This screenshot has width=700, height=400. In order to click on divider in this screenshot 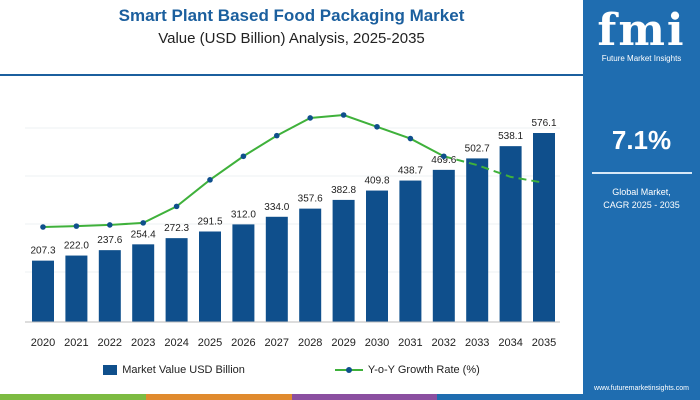, I will do `click(291, 75)`.